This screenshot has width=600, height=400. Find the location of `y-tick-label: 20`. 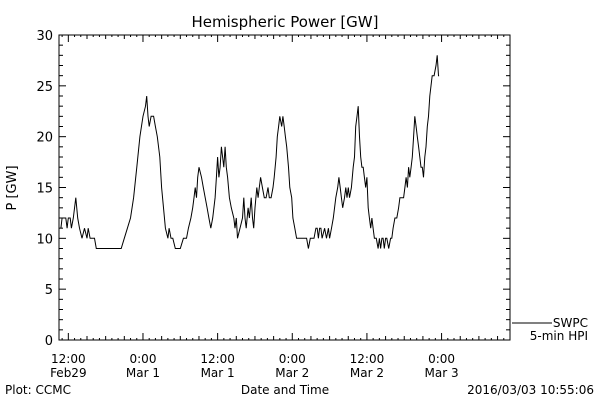

y-tick-label: 20 is located at coordinates (44, 138).